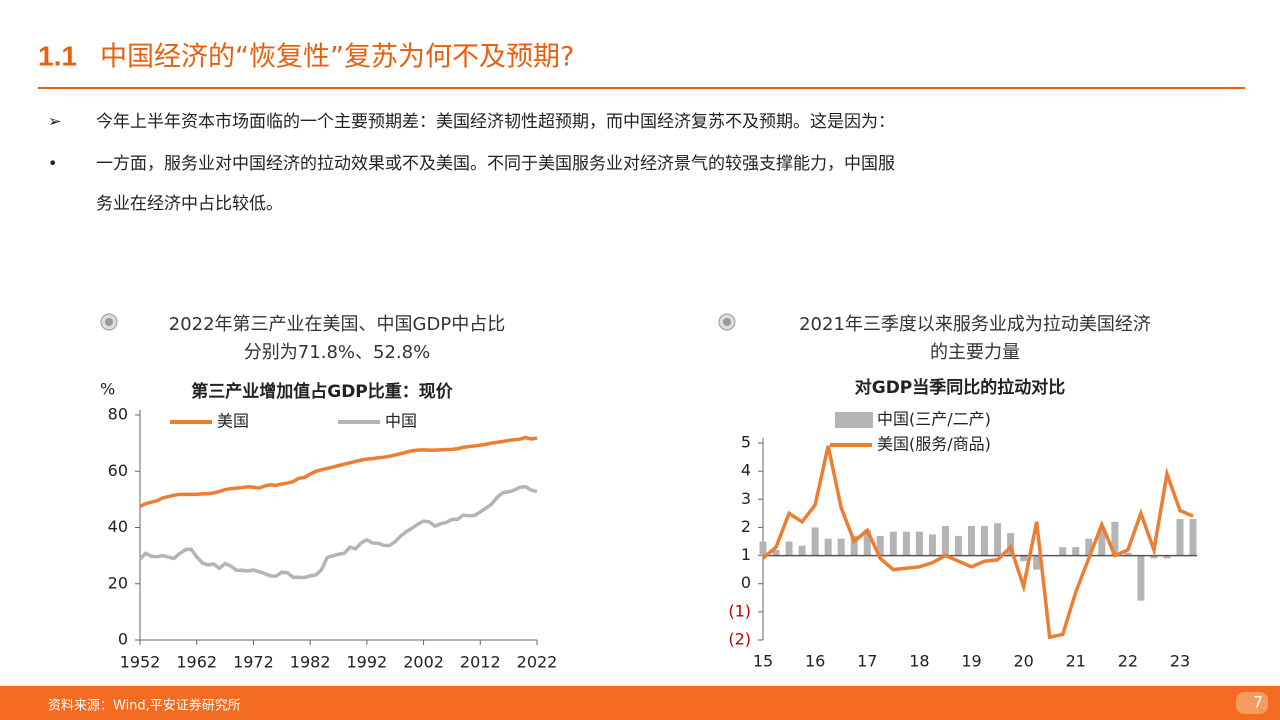 The width and height of the screenshot is (1280, 720). What do you see at coordinates (1076, 661) in the screenshot?
I see `x-tick-label: 21` at bounding box center [1076, 661].